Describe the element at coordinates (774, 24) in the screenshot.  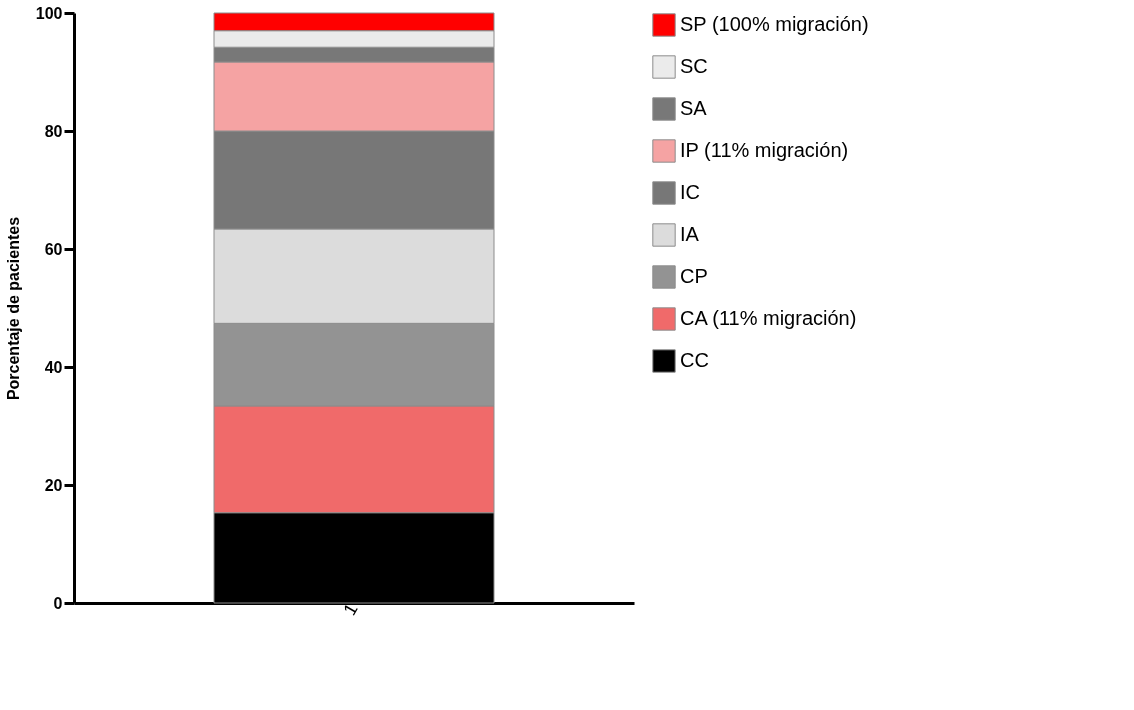
I see `legend-label: SP (100% migración)` at that location.